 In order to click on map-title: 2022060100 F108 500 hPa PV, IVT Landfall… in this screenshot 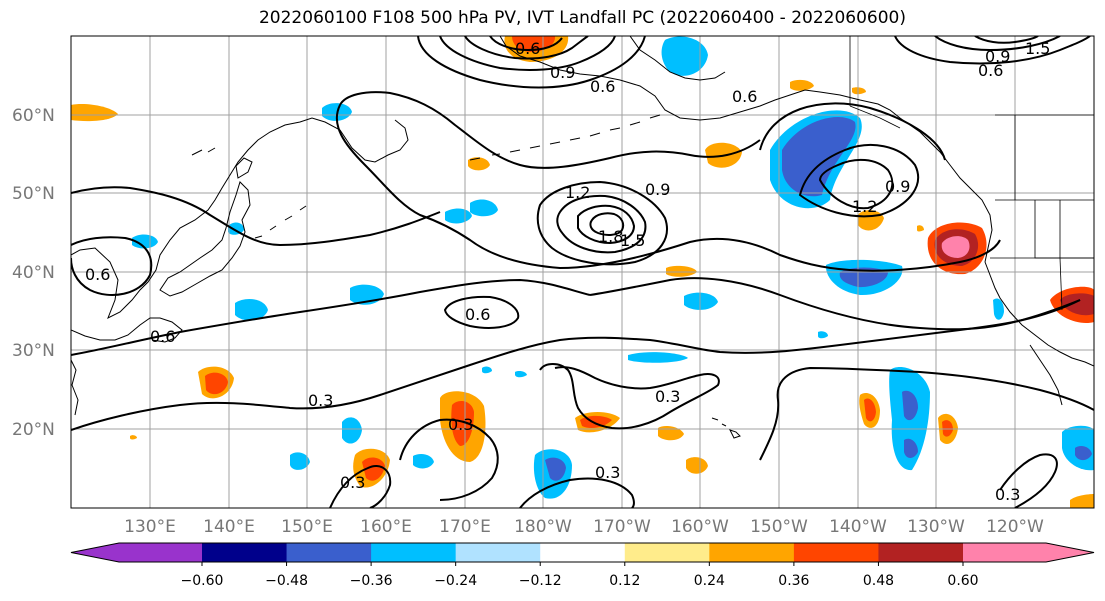, I will do `click(582, 18)`.